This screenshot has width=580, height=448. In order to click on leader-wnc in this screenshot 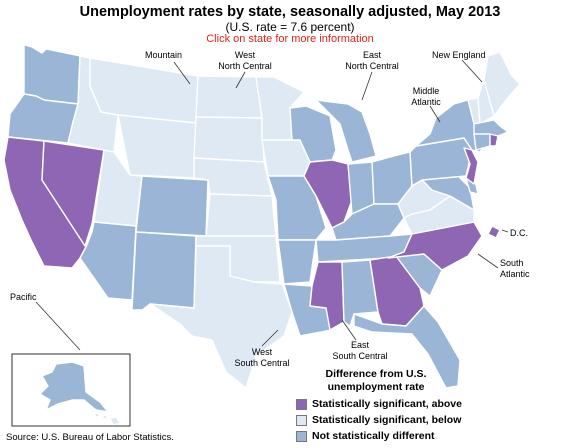, I will do `click(240, 80)`.